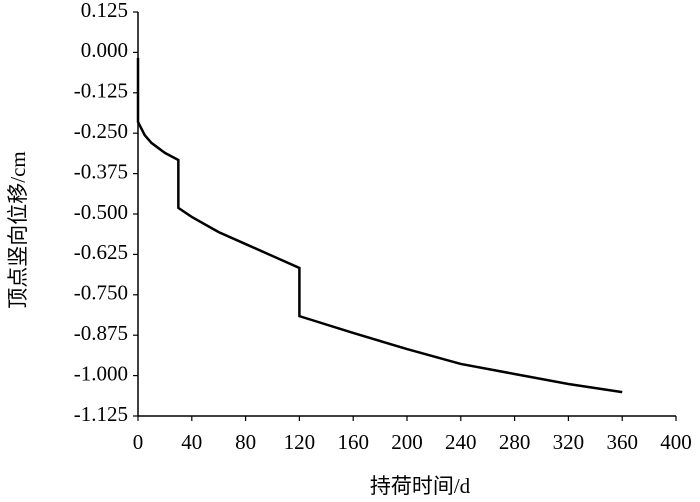 The height and width of the screenshot is (502, 700). Describe the element at coordinates (569, 442) in the screenshot. I see `x-tick-label: 320` at that location.